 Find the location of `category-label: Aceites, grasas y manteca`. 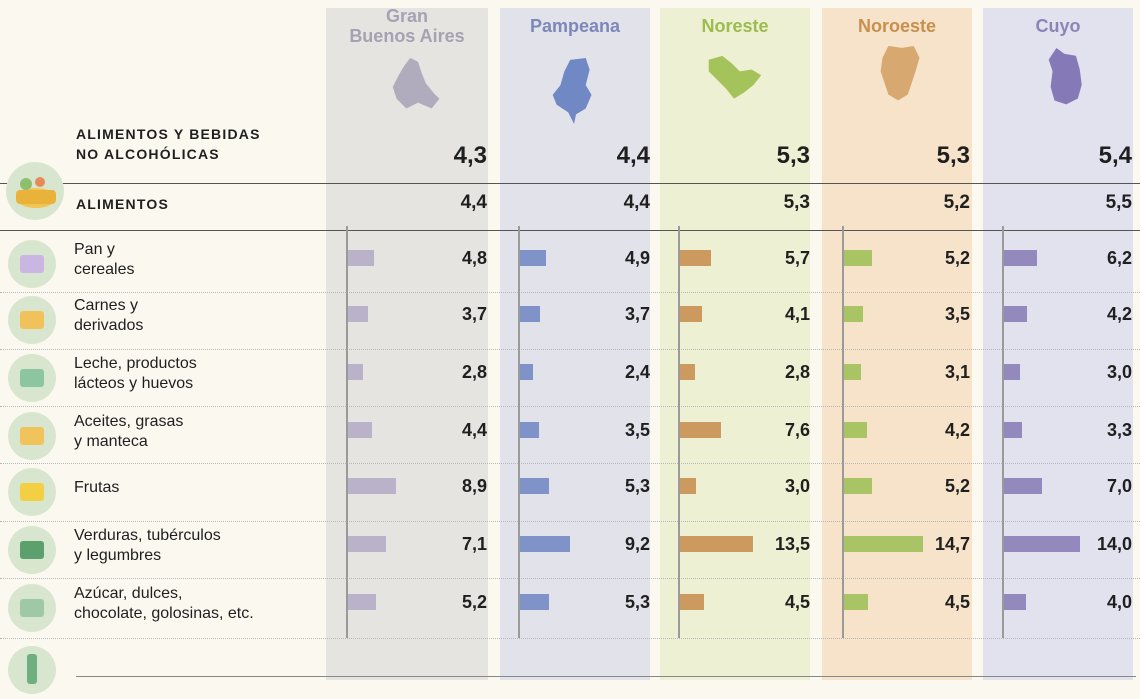

category-label: Aceites, grasas y manteca is located at coordinates (129, 431).